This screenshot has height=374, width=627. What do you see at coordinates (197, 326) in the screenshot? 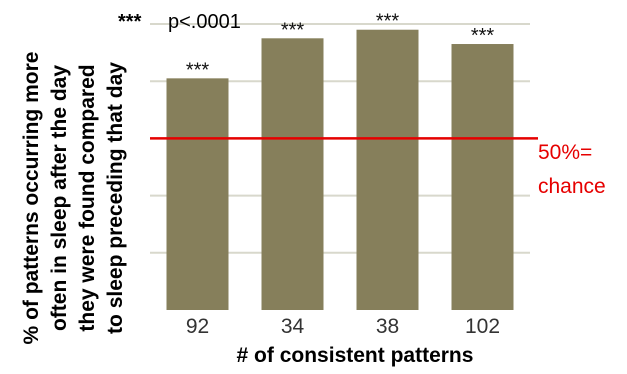
I see `x-tick-label: 92` at bounding box center [197, 326].